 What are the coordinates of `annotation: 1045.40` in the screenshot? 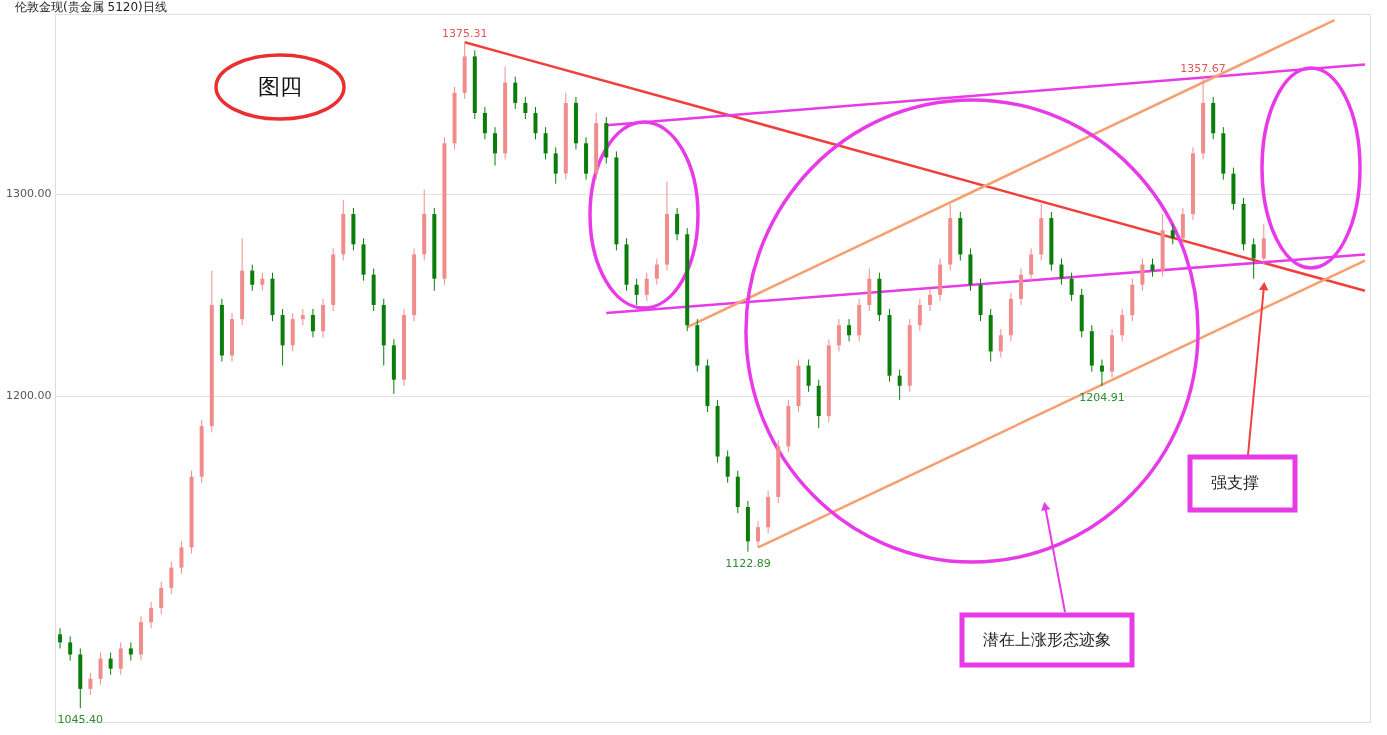 It's located at (80, 720).